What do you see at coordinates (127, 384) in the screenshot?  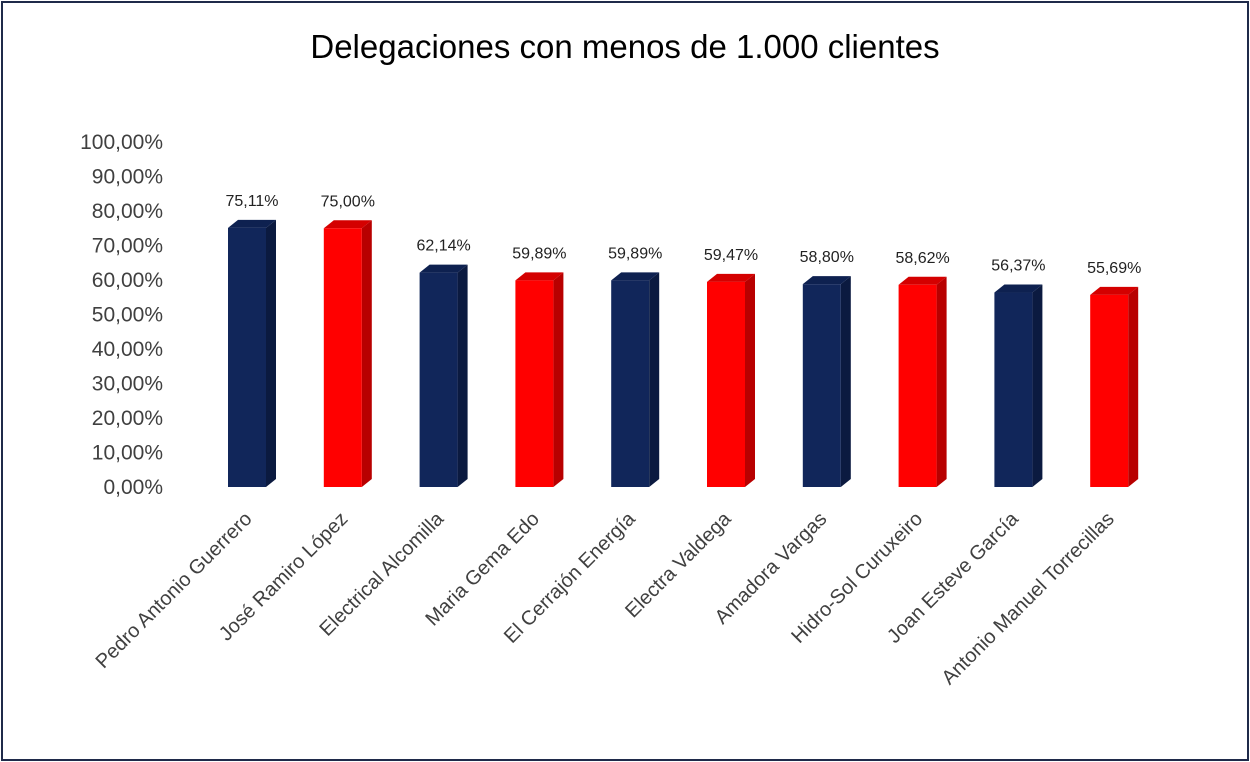 I see `y-tick-label: 30,00%` at bounding box center [127, 384].